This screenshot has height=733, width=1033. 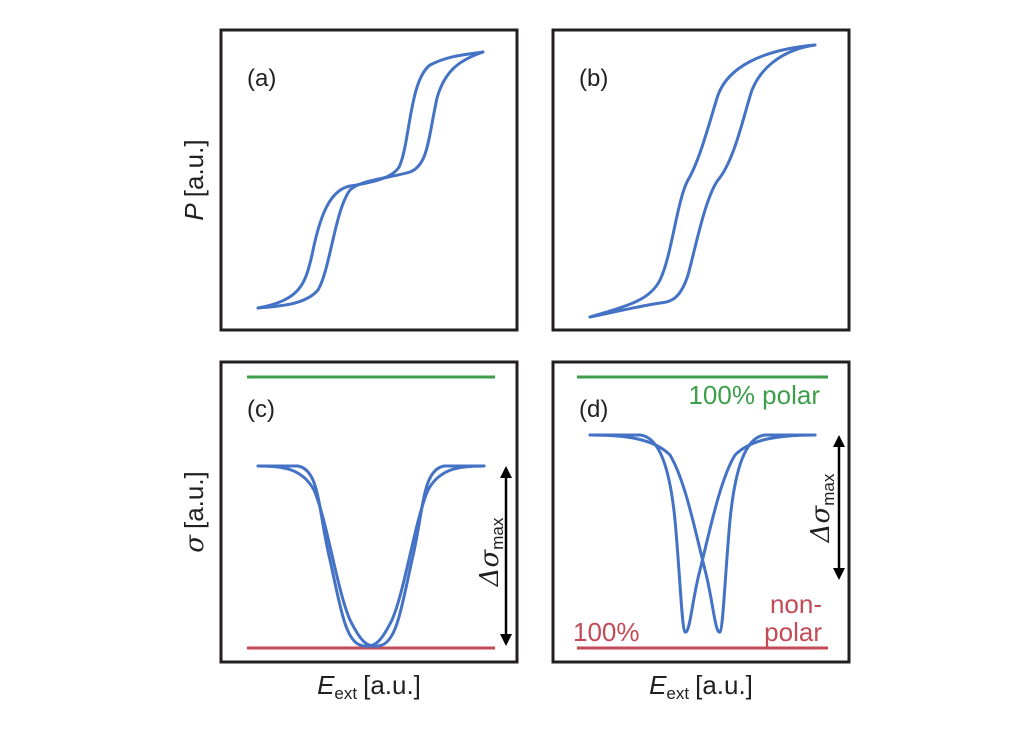 I want to click on panel-c-curve-right, so click(x=371, y=556).